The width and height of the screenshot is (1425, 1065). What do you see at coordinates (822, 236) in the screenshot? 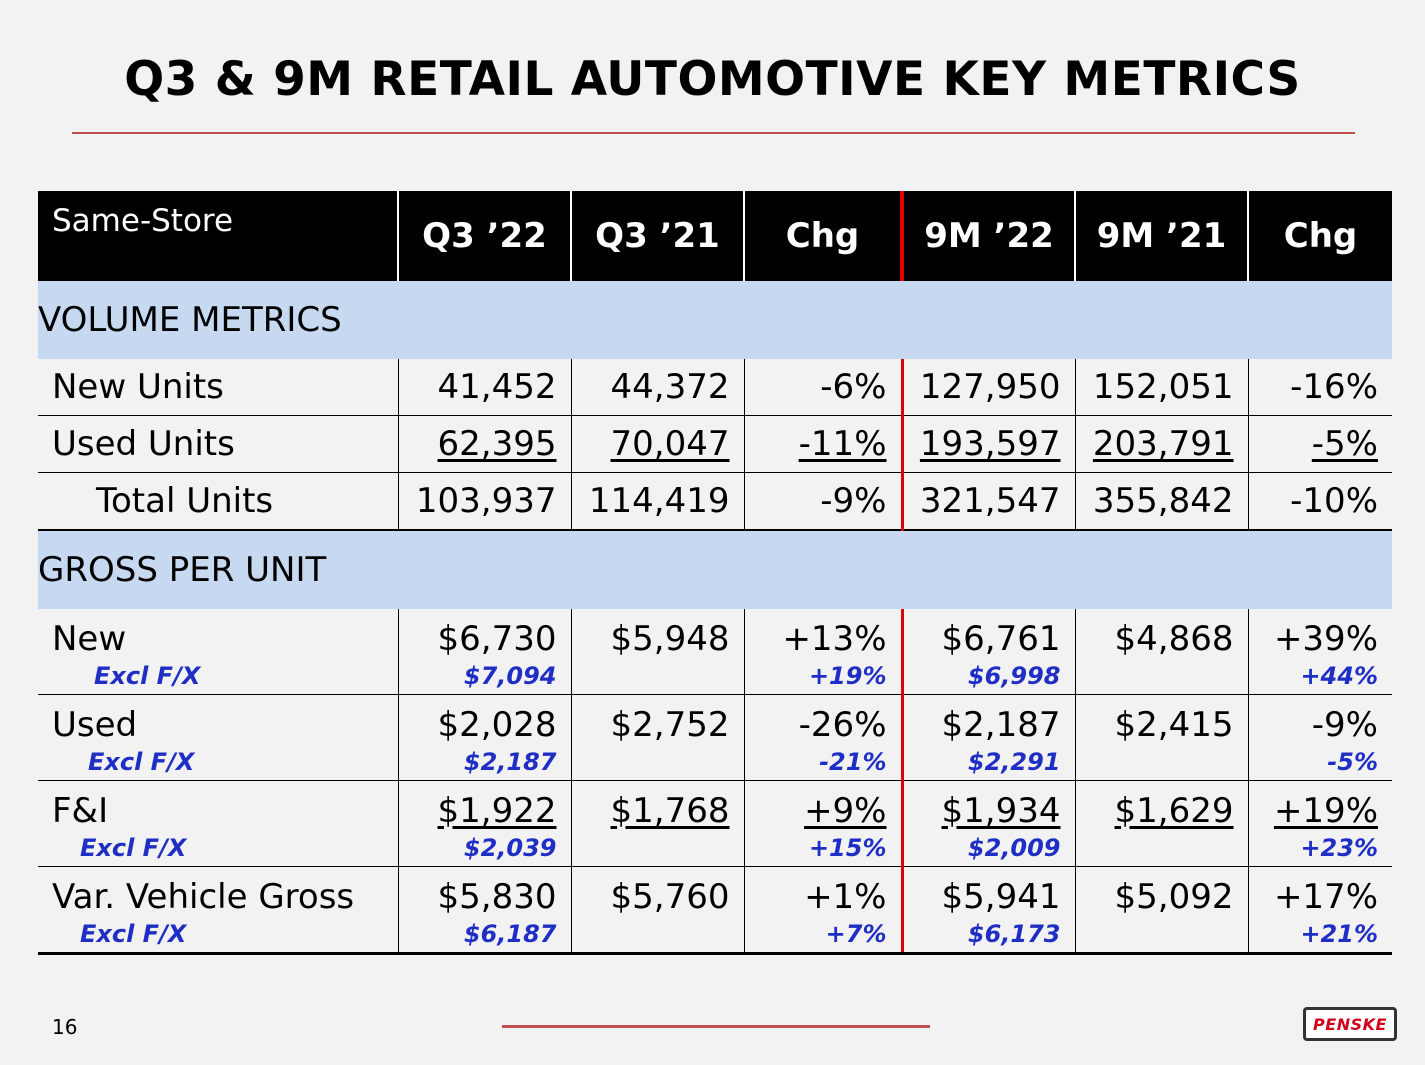
I see `header-q3-chg: Chg` at bounding box center [822, 236].